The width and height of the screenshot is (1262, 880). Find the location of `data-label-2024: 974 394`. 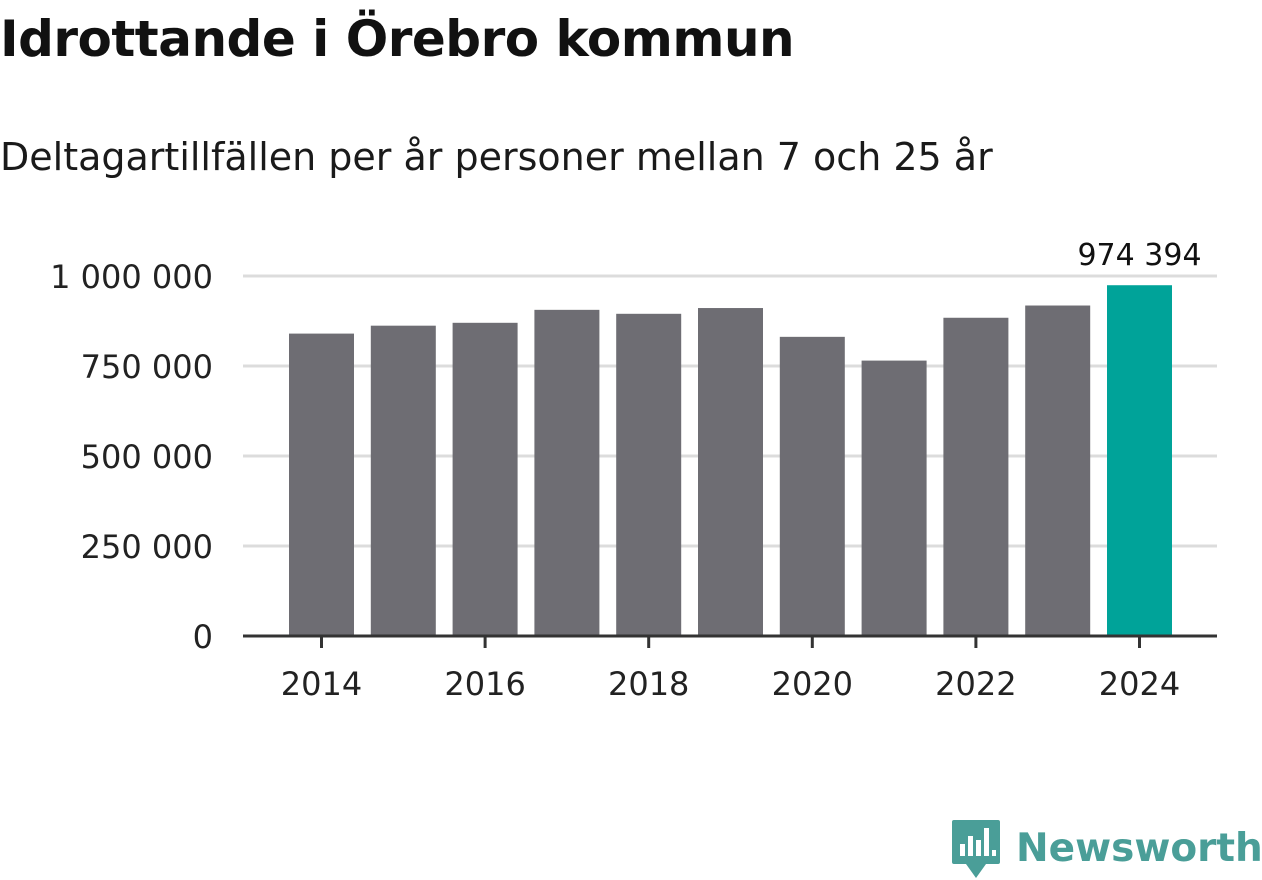

data-label-2024: 974 394 is located at coordinates (1139, 255).